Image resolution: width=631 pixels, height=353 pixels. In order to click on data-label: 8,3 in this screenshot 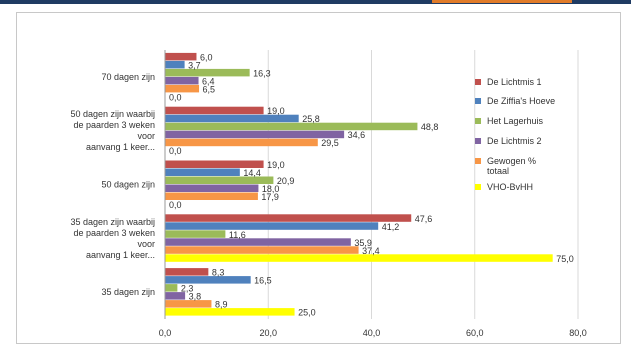, I will do `click(218, 273)`.